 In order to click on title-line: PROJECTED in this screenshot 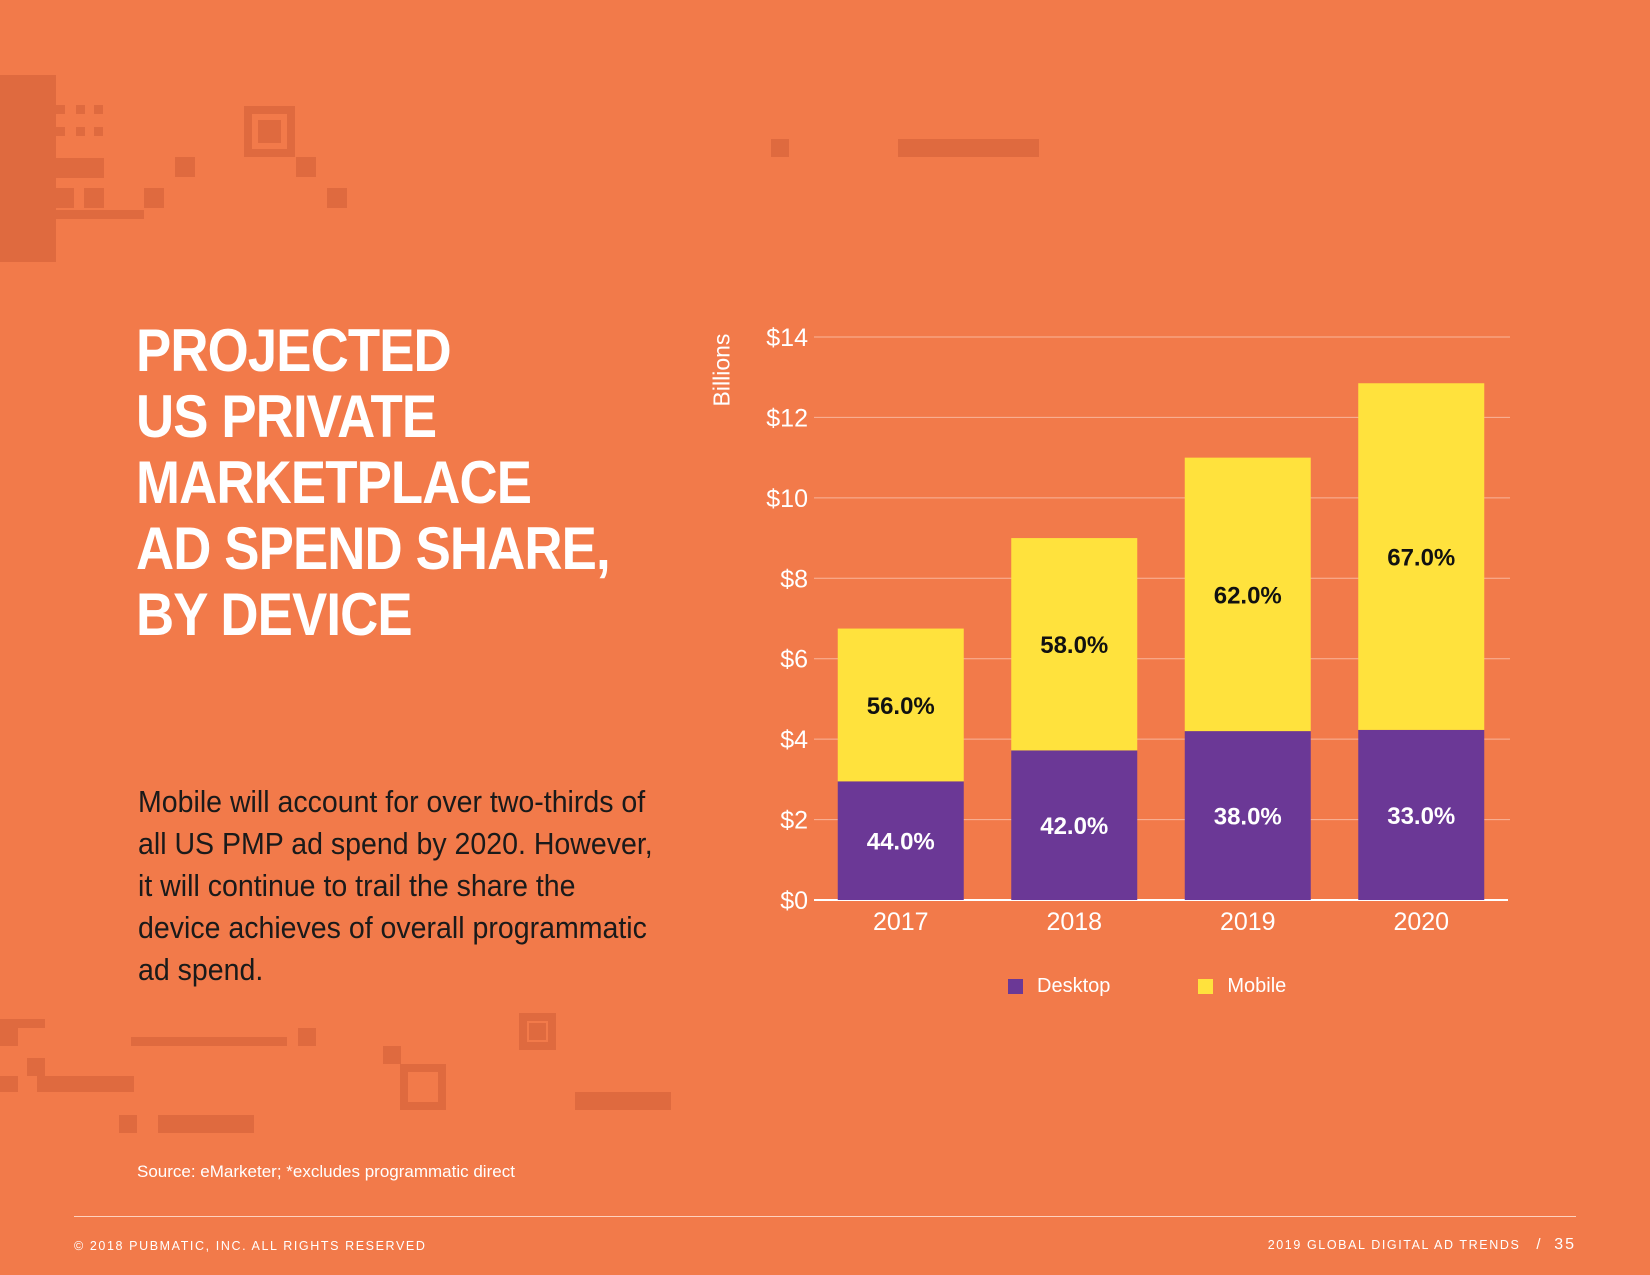, I will do `click(294, 350)`.